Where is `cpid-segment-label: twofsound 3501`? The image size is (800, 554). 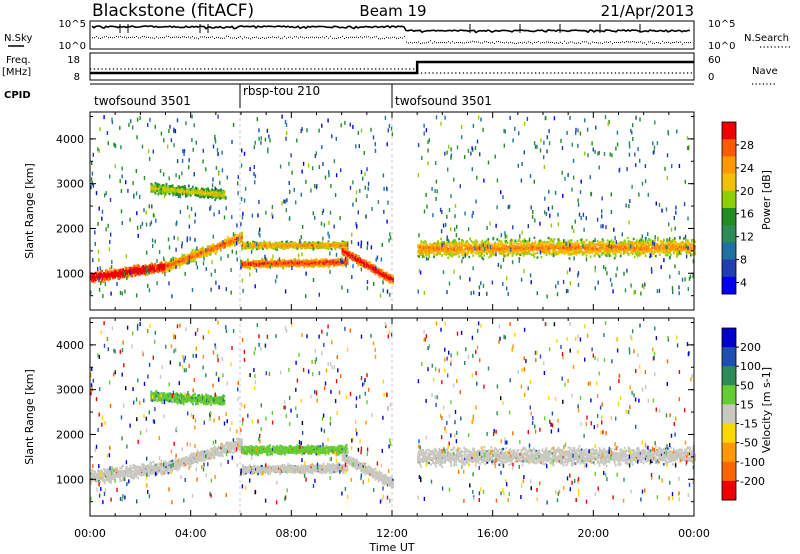 cpid-segment-label: twofsound 3501 is located at coordinates (443, 101).